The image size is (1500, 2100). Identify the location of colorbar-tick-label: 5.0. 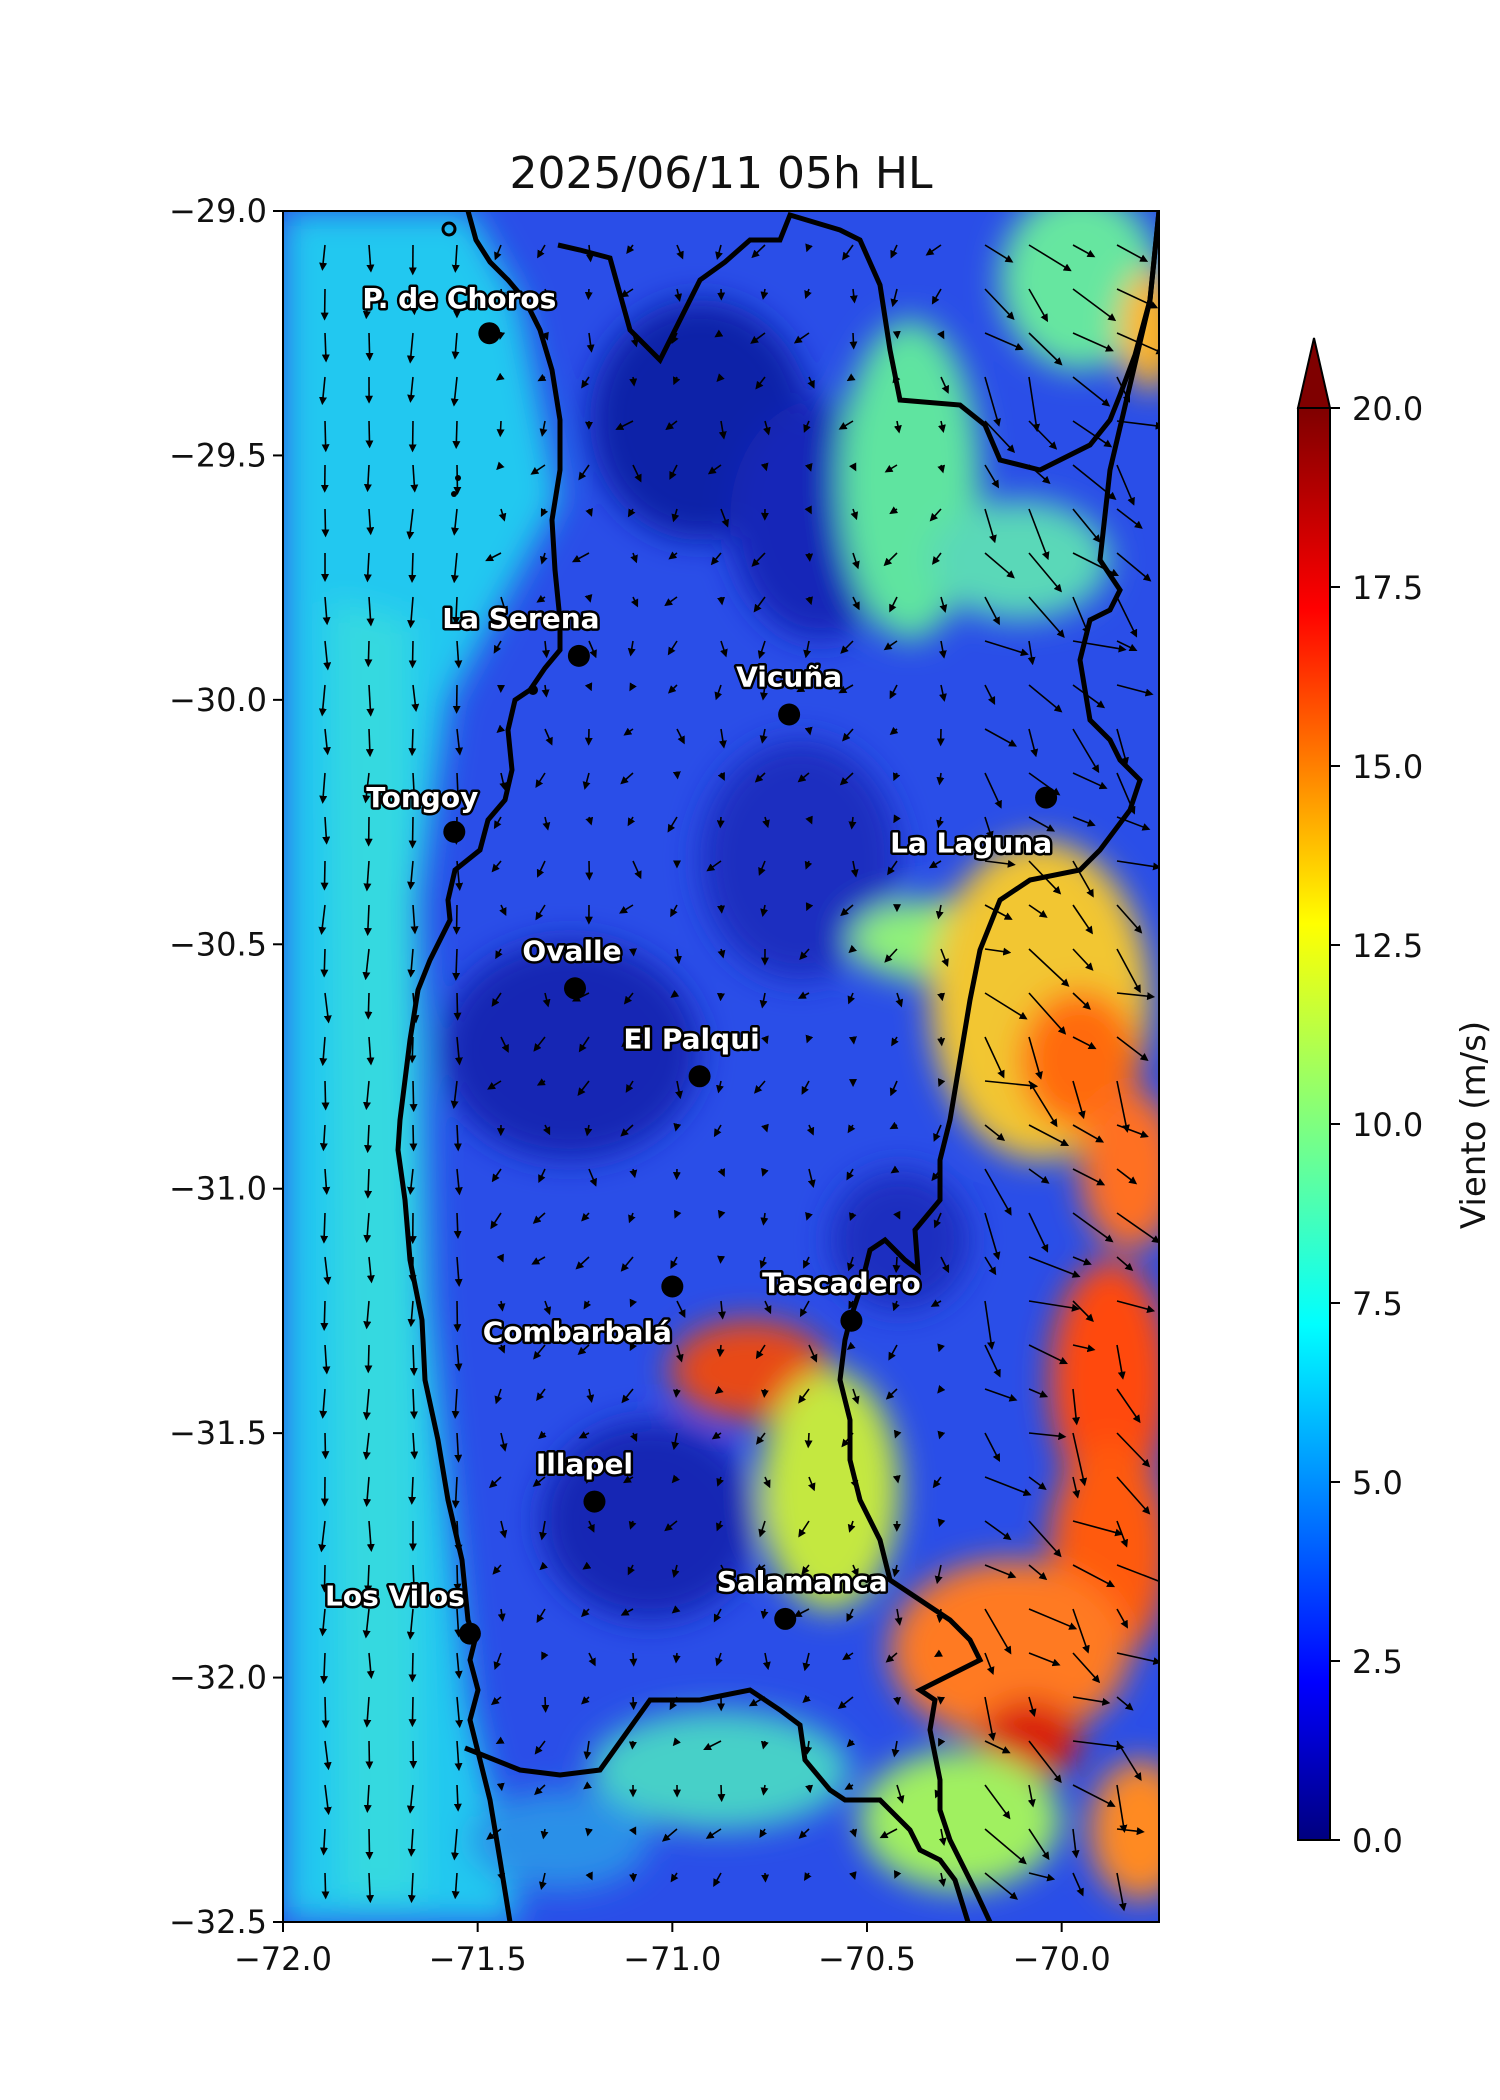
(1377, 1483).